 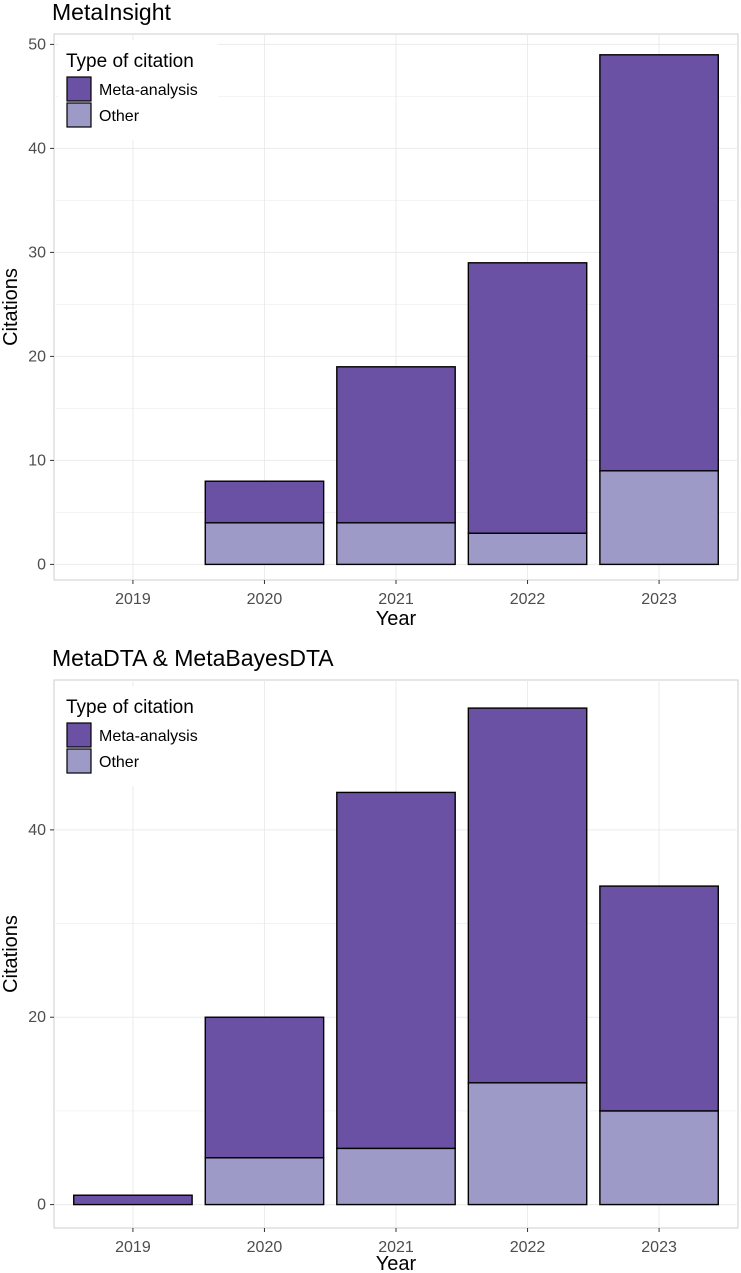 I want to click on y-tick-label: 10, so click(x=37, y=460).